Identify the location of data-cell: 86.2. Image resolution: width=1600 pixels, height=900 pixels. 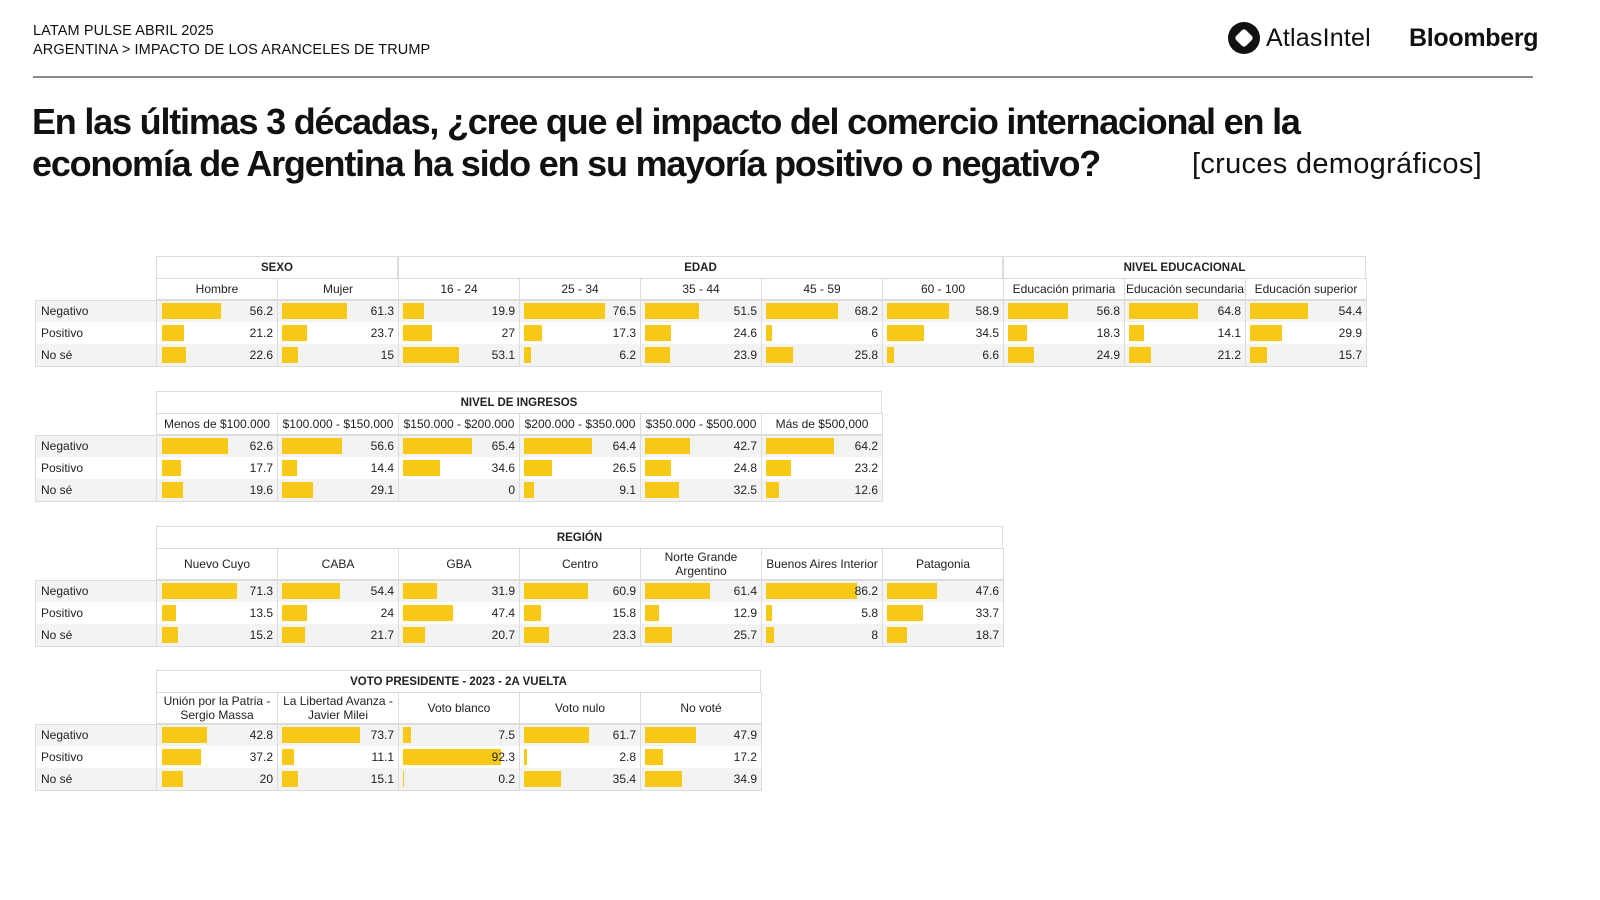
(822, 591).